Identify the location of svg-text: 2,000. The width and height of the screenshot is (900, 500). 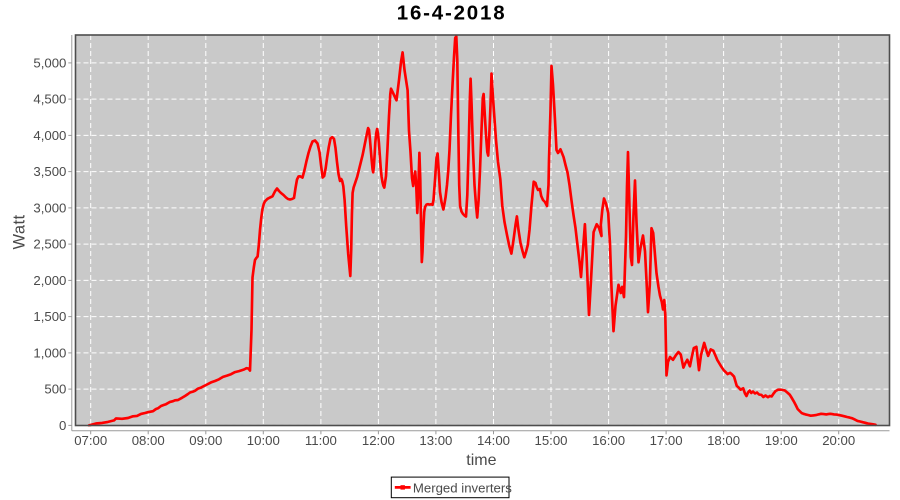
(49, 280).